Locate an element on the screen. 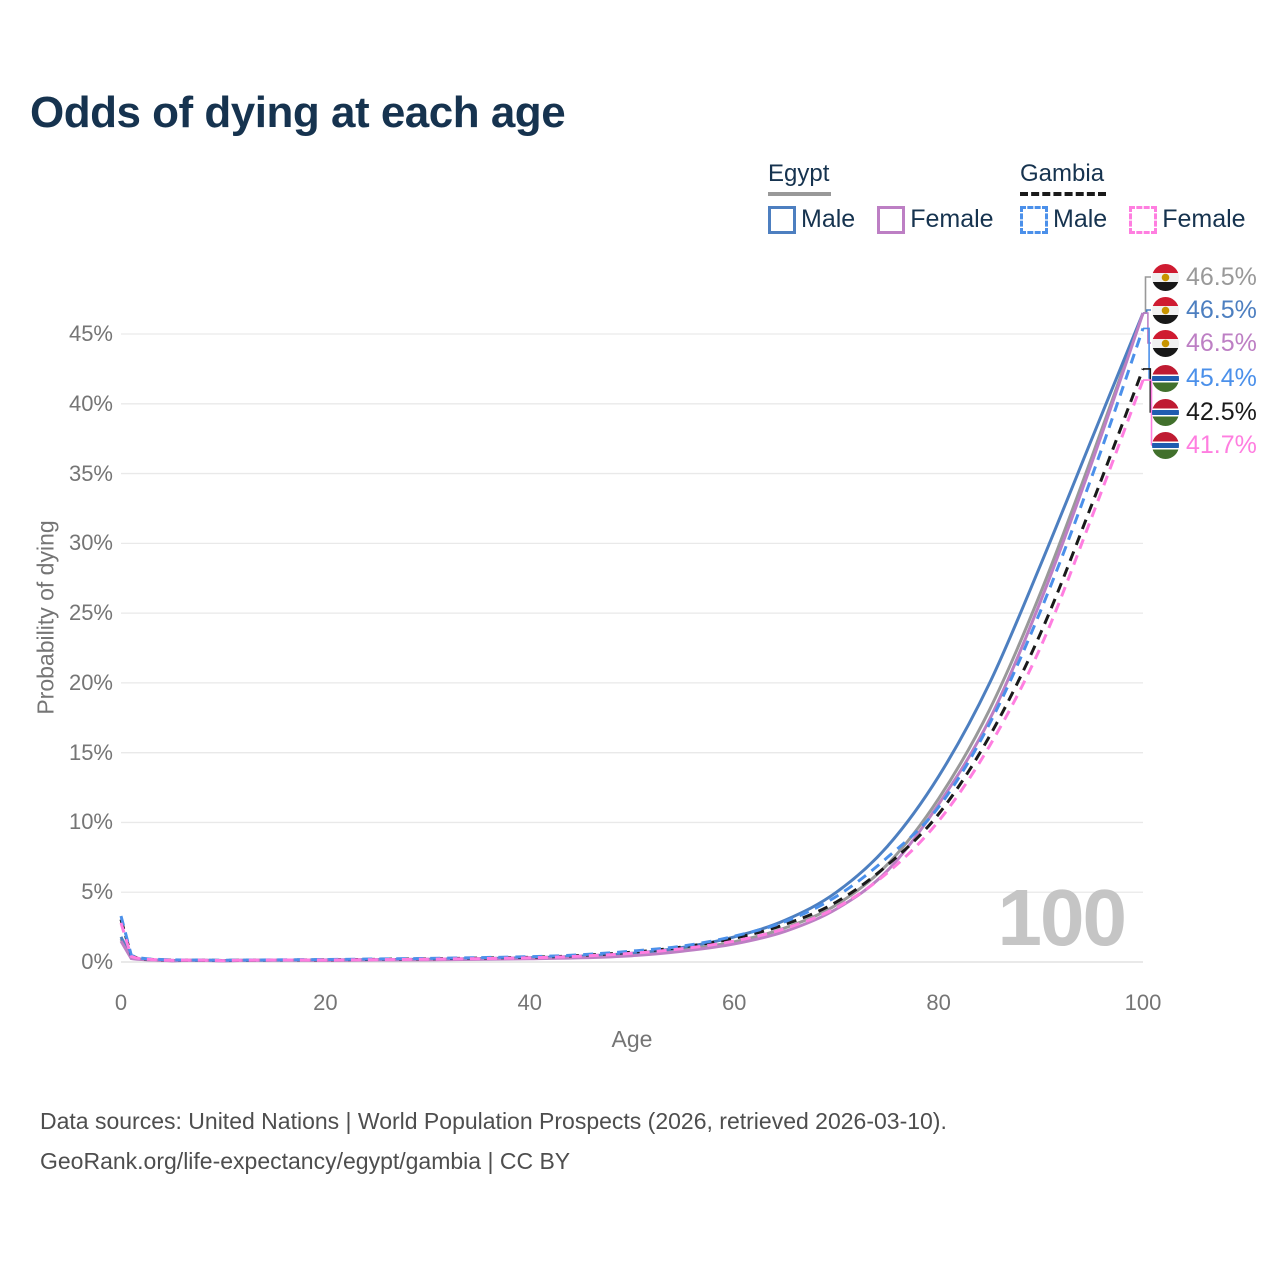  end-label-egypt-male: 46.5% is located at coordinates (1204, 310).